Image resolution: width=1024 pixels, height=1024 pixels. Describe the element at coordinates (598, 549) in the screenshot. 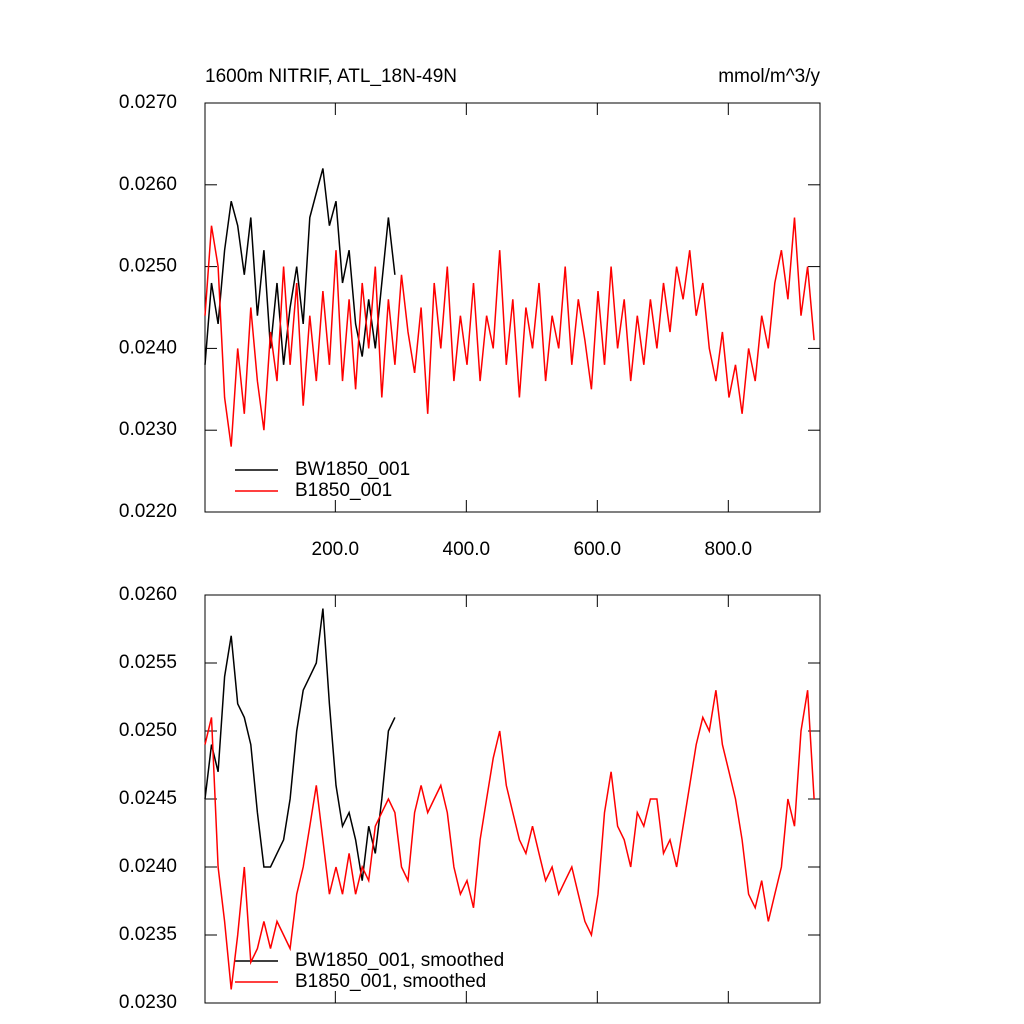

I see `x-tick-label: 600.0` at that location.